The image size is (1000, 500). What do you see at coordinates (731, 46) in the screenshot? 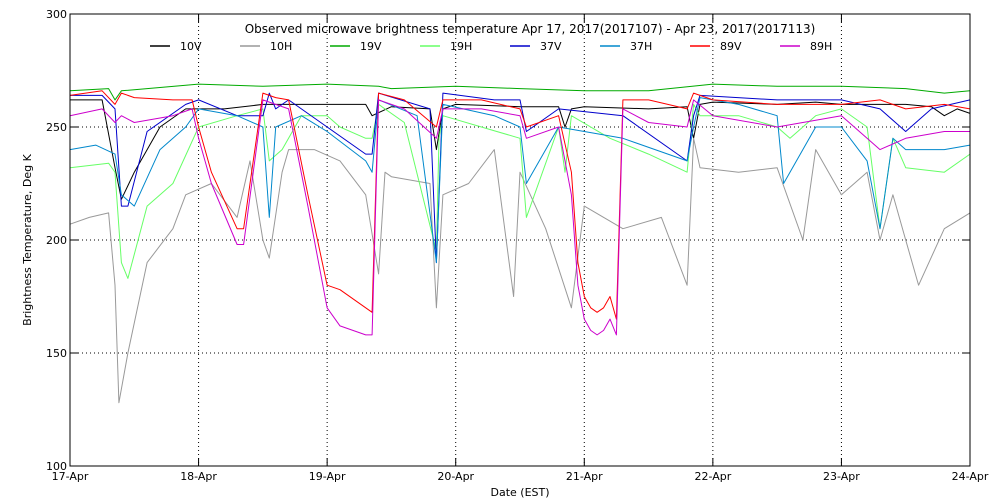
I see `legend-label-89V: 89V` at bounding box center [731, 46].